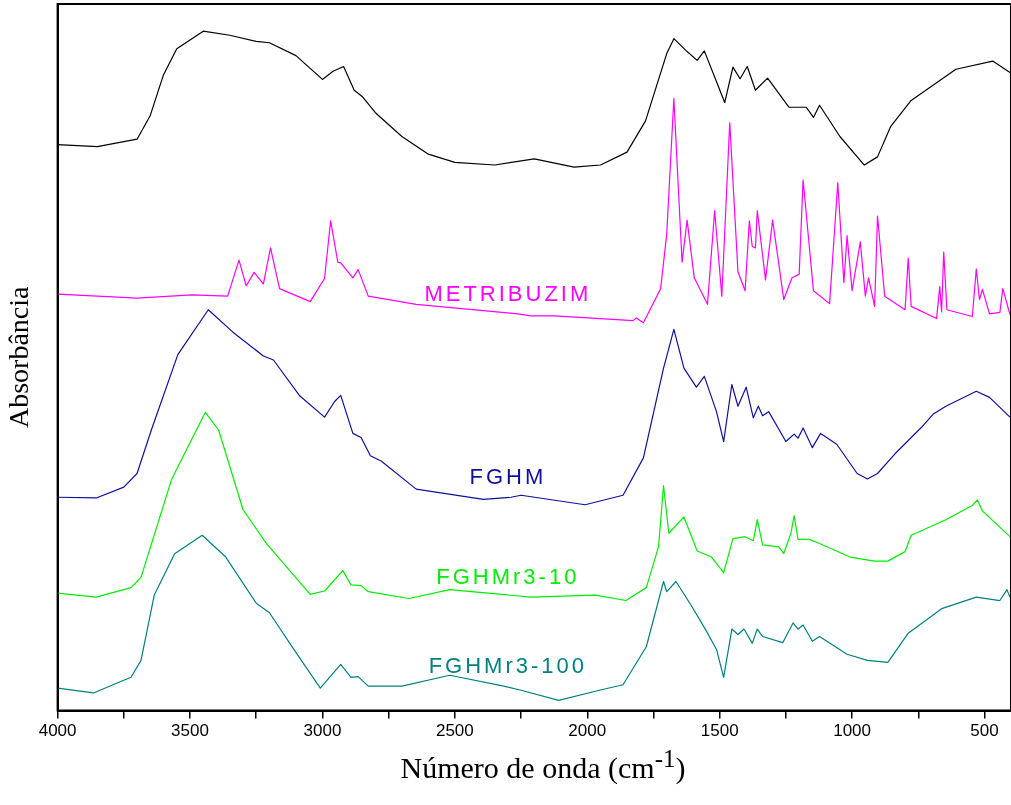  I want to click on y-axis-title: Absorbância, so click(19, 357).